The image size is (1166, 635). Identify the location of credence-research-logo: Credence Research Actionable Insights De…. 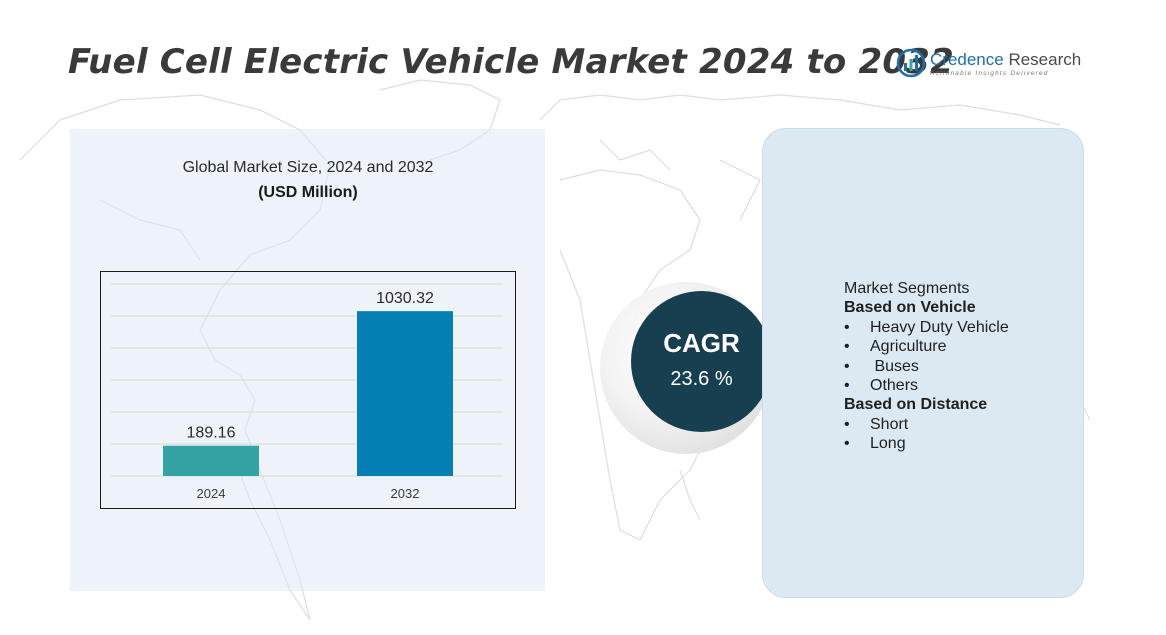
(991, 66).